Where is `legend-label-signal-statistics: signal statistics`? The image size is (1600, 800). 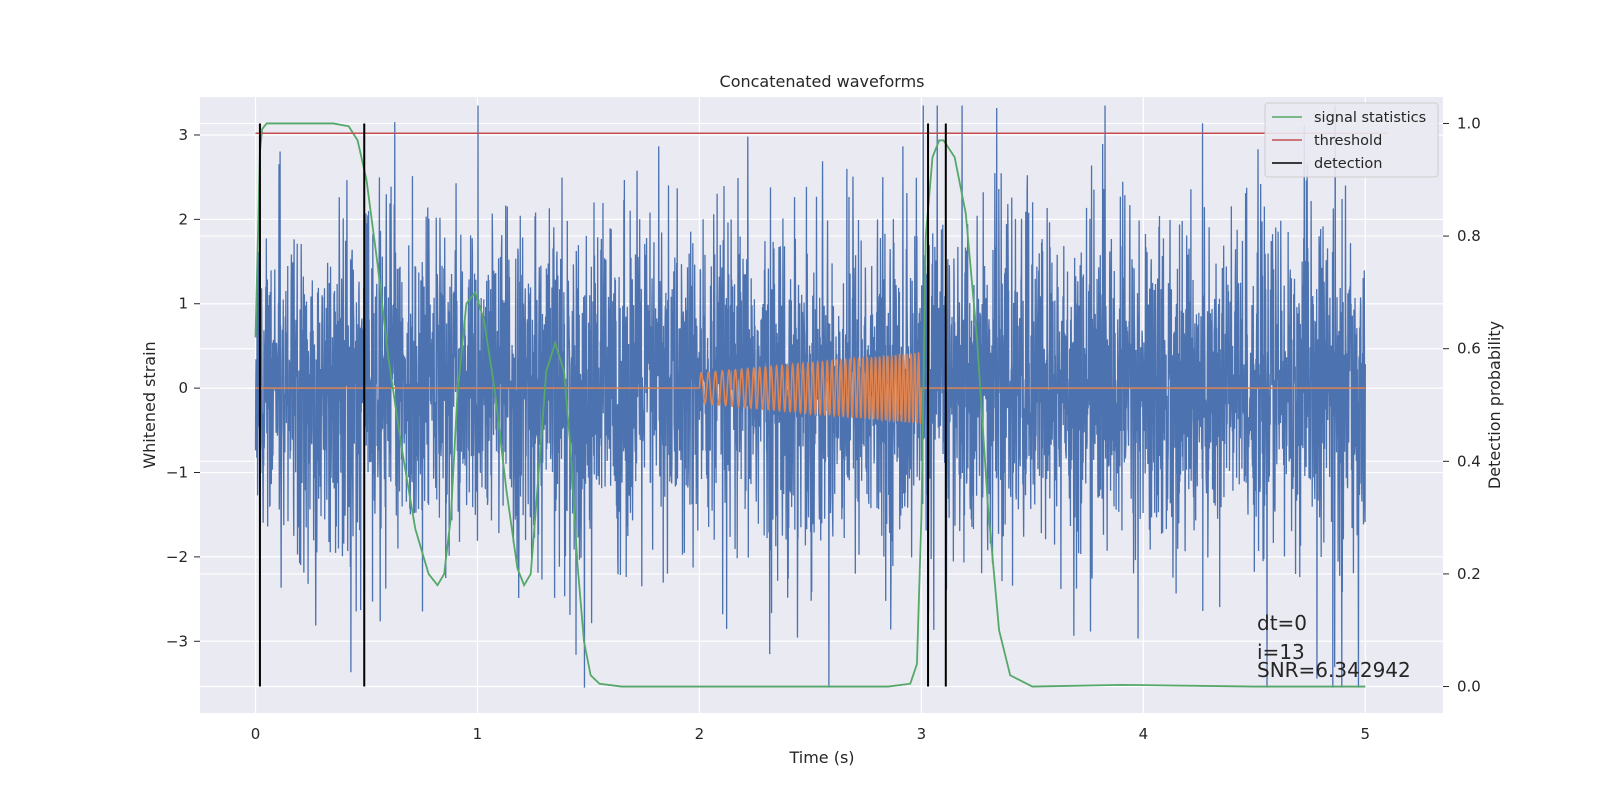
legend-label-signal-statistics: signal statistics is located at coordinates (1370, 118).